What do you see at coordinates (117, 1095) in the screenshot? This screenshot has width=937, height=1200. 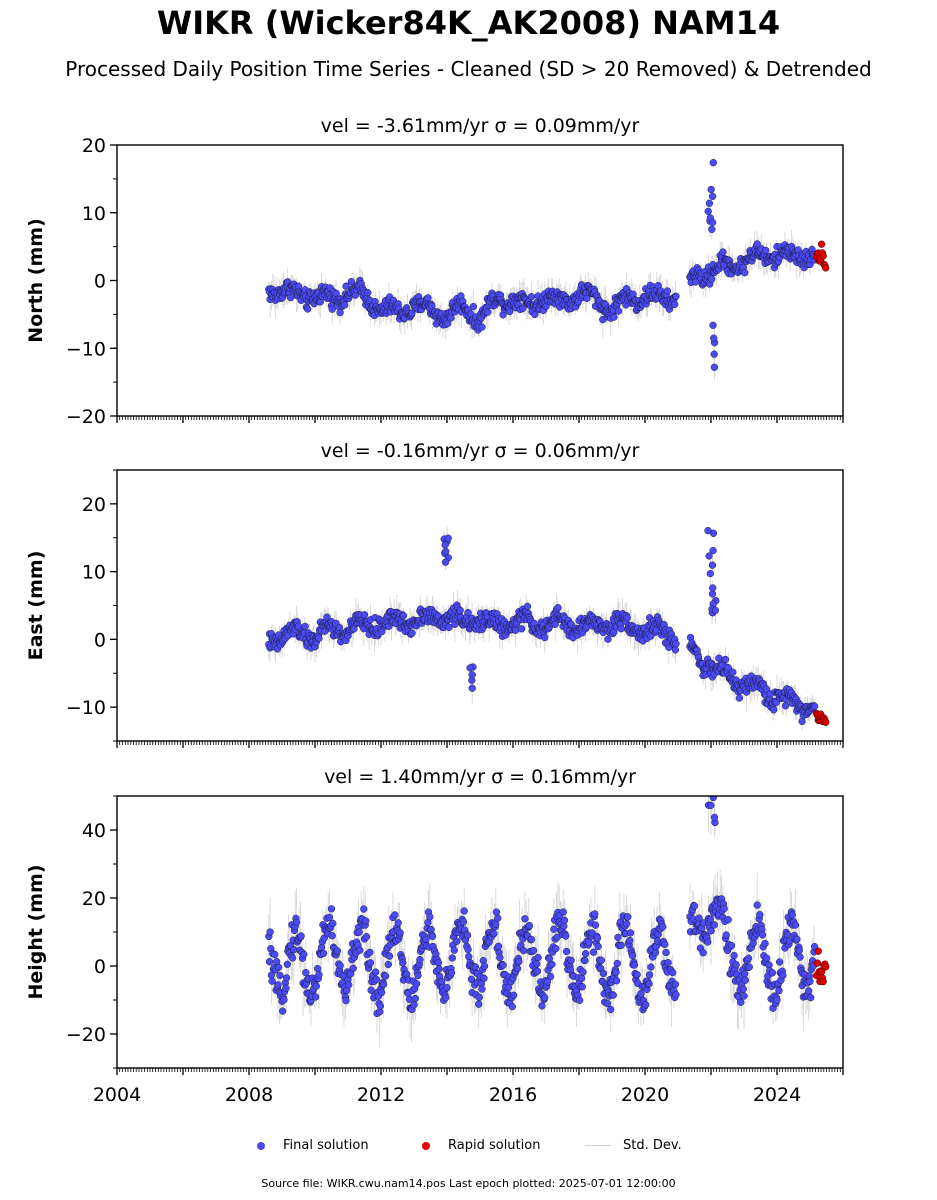 I see `x-tick-label: 2004` at bounding box center [117, 1095].